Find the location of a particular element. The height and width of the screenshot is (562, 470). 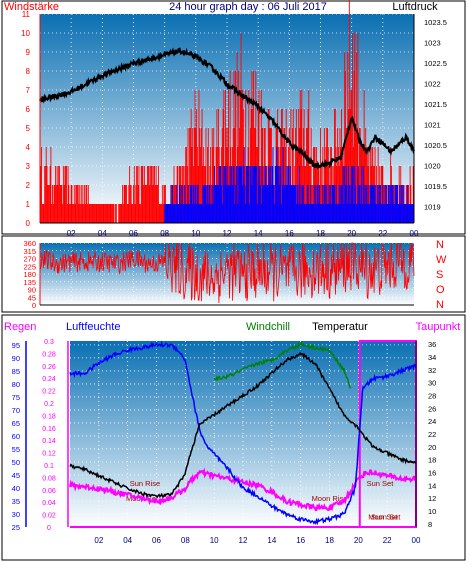

p1-right-tick-label: 1023.5 is located at coordinates (435, 22).